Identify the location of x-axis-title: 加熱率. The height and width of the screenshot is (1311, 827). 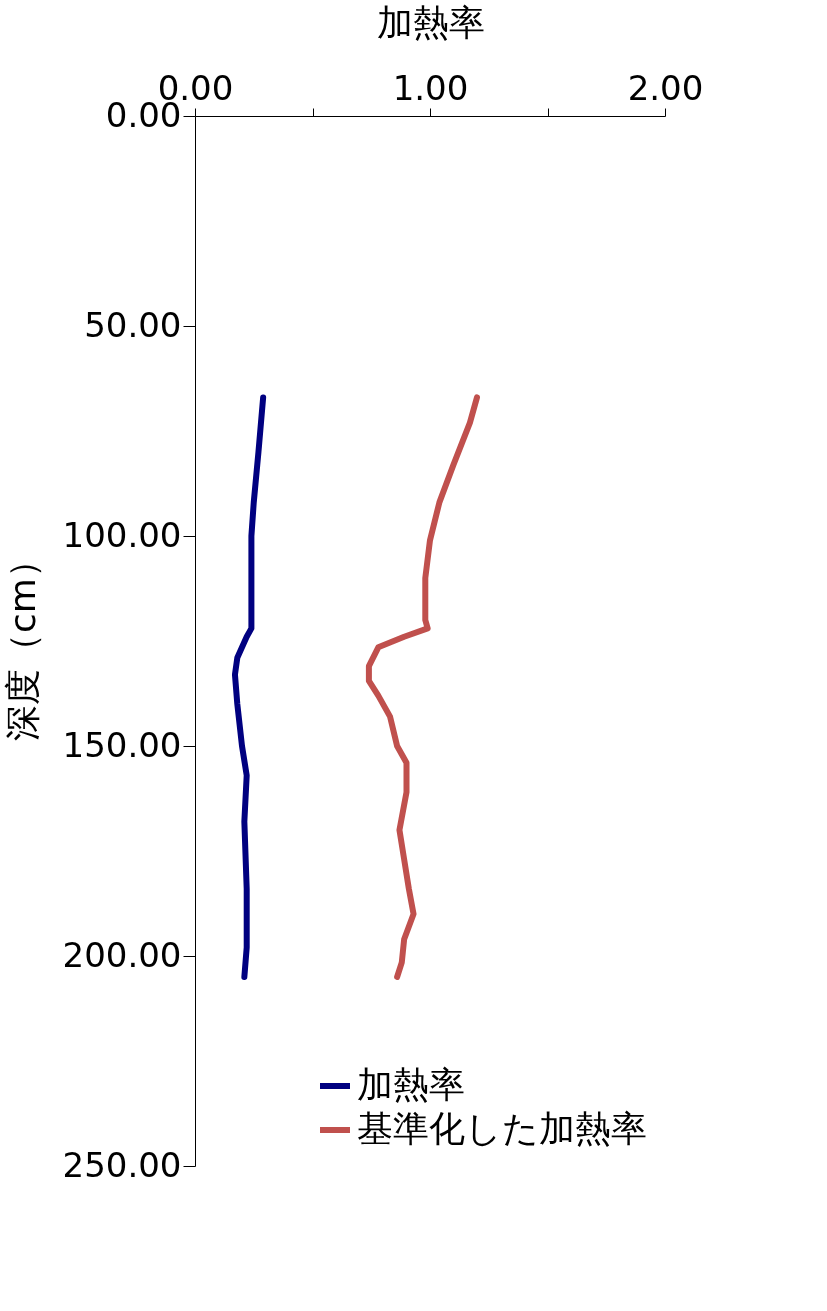
(430, 22).